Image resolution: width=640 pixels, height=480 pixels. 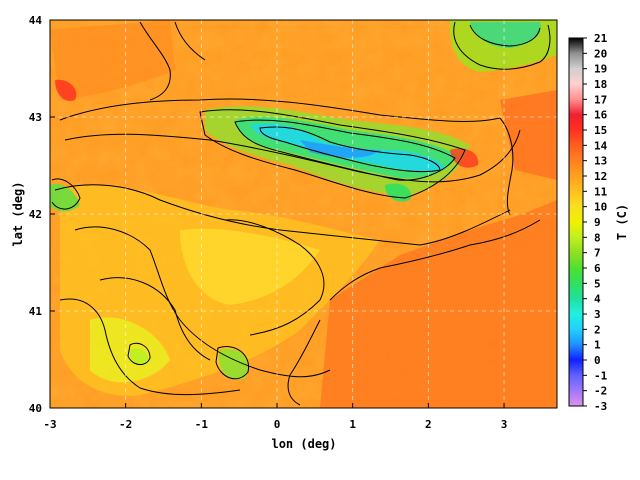 I want to click on hot-spot-nw, so click(x=66, y=90).